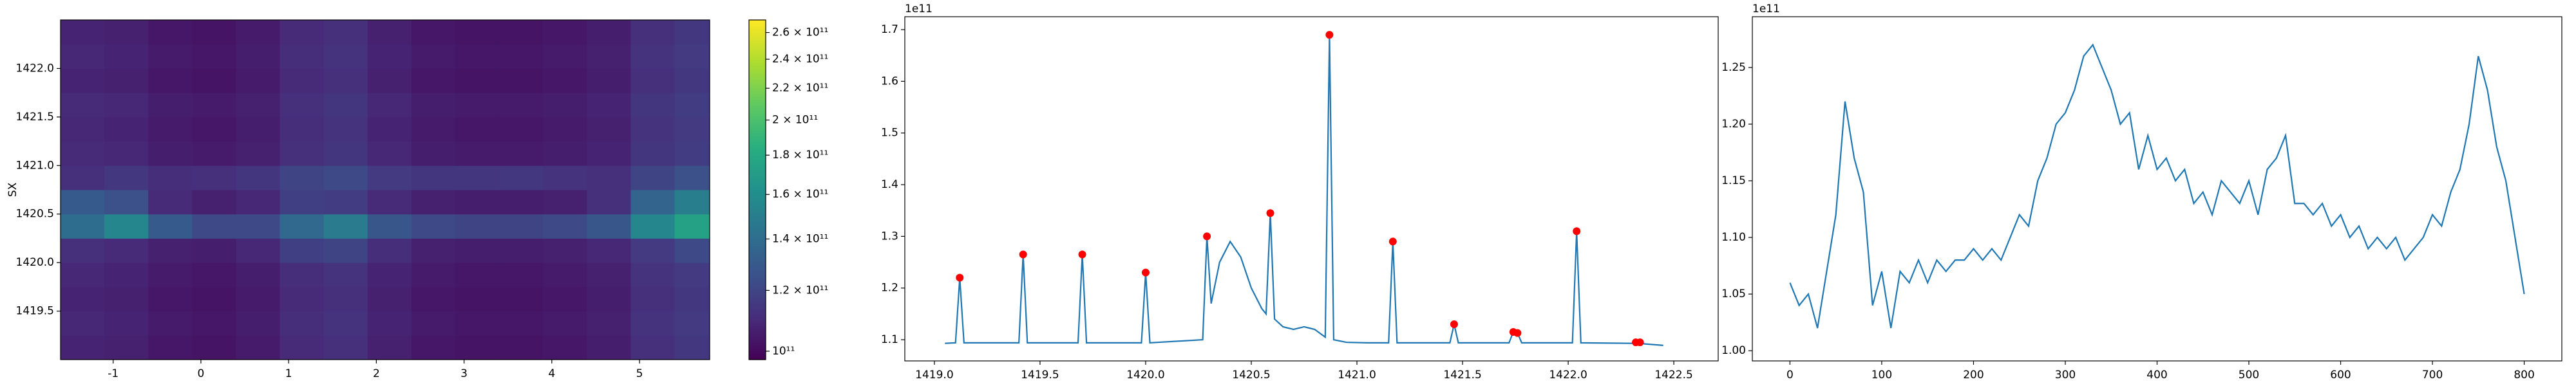  I want to click on y-tick-label: 1421.0, so click(35, 165).